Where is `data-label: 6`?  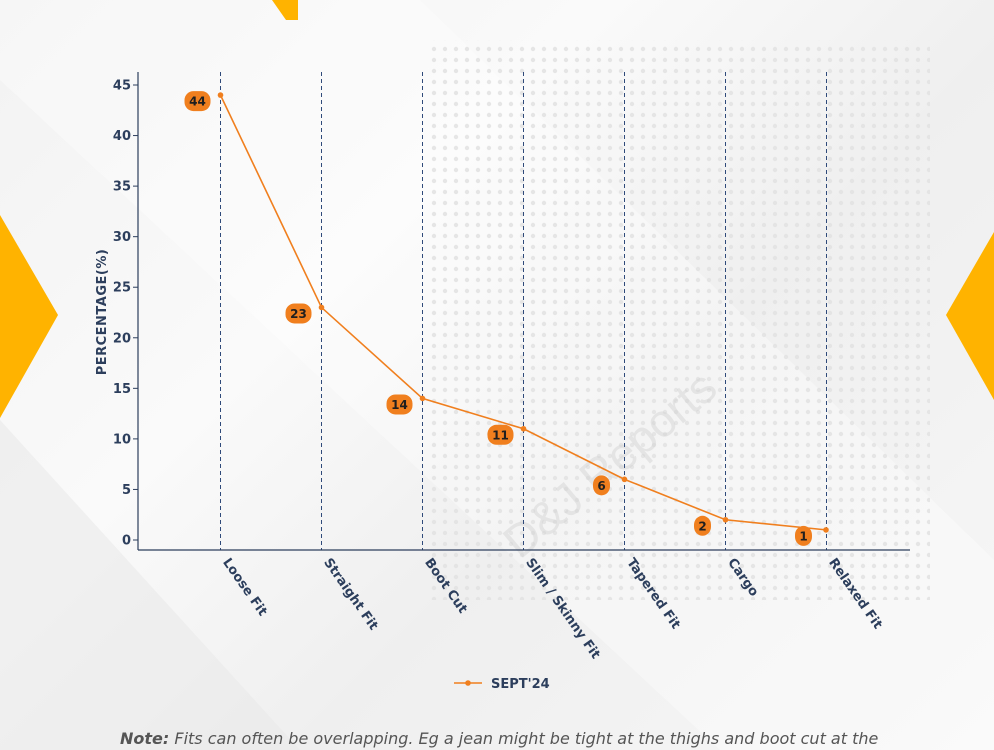
data-label: 6 is located at coordinates (601, 485).